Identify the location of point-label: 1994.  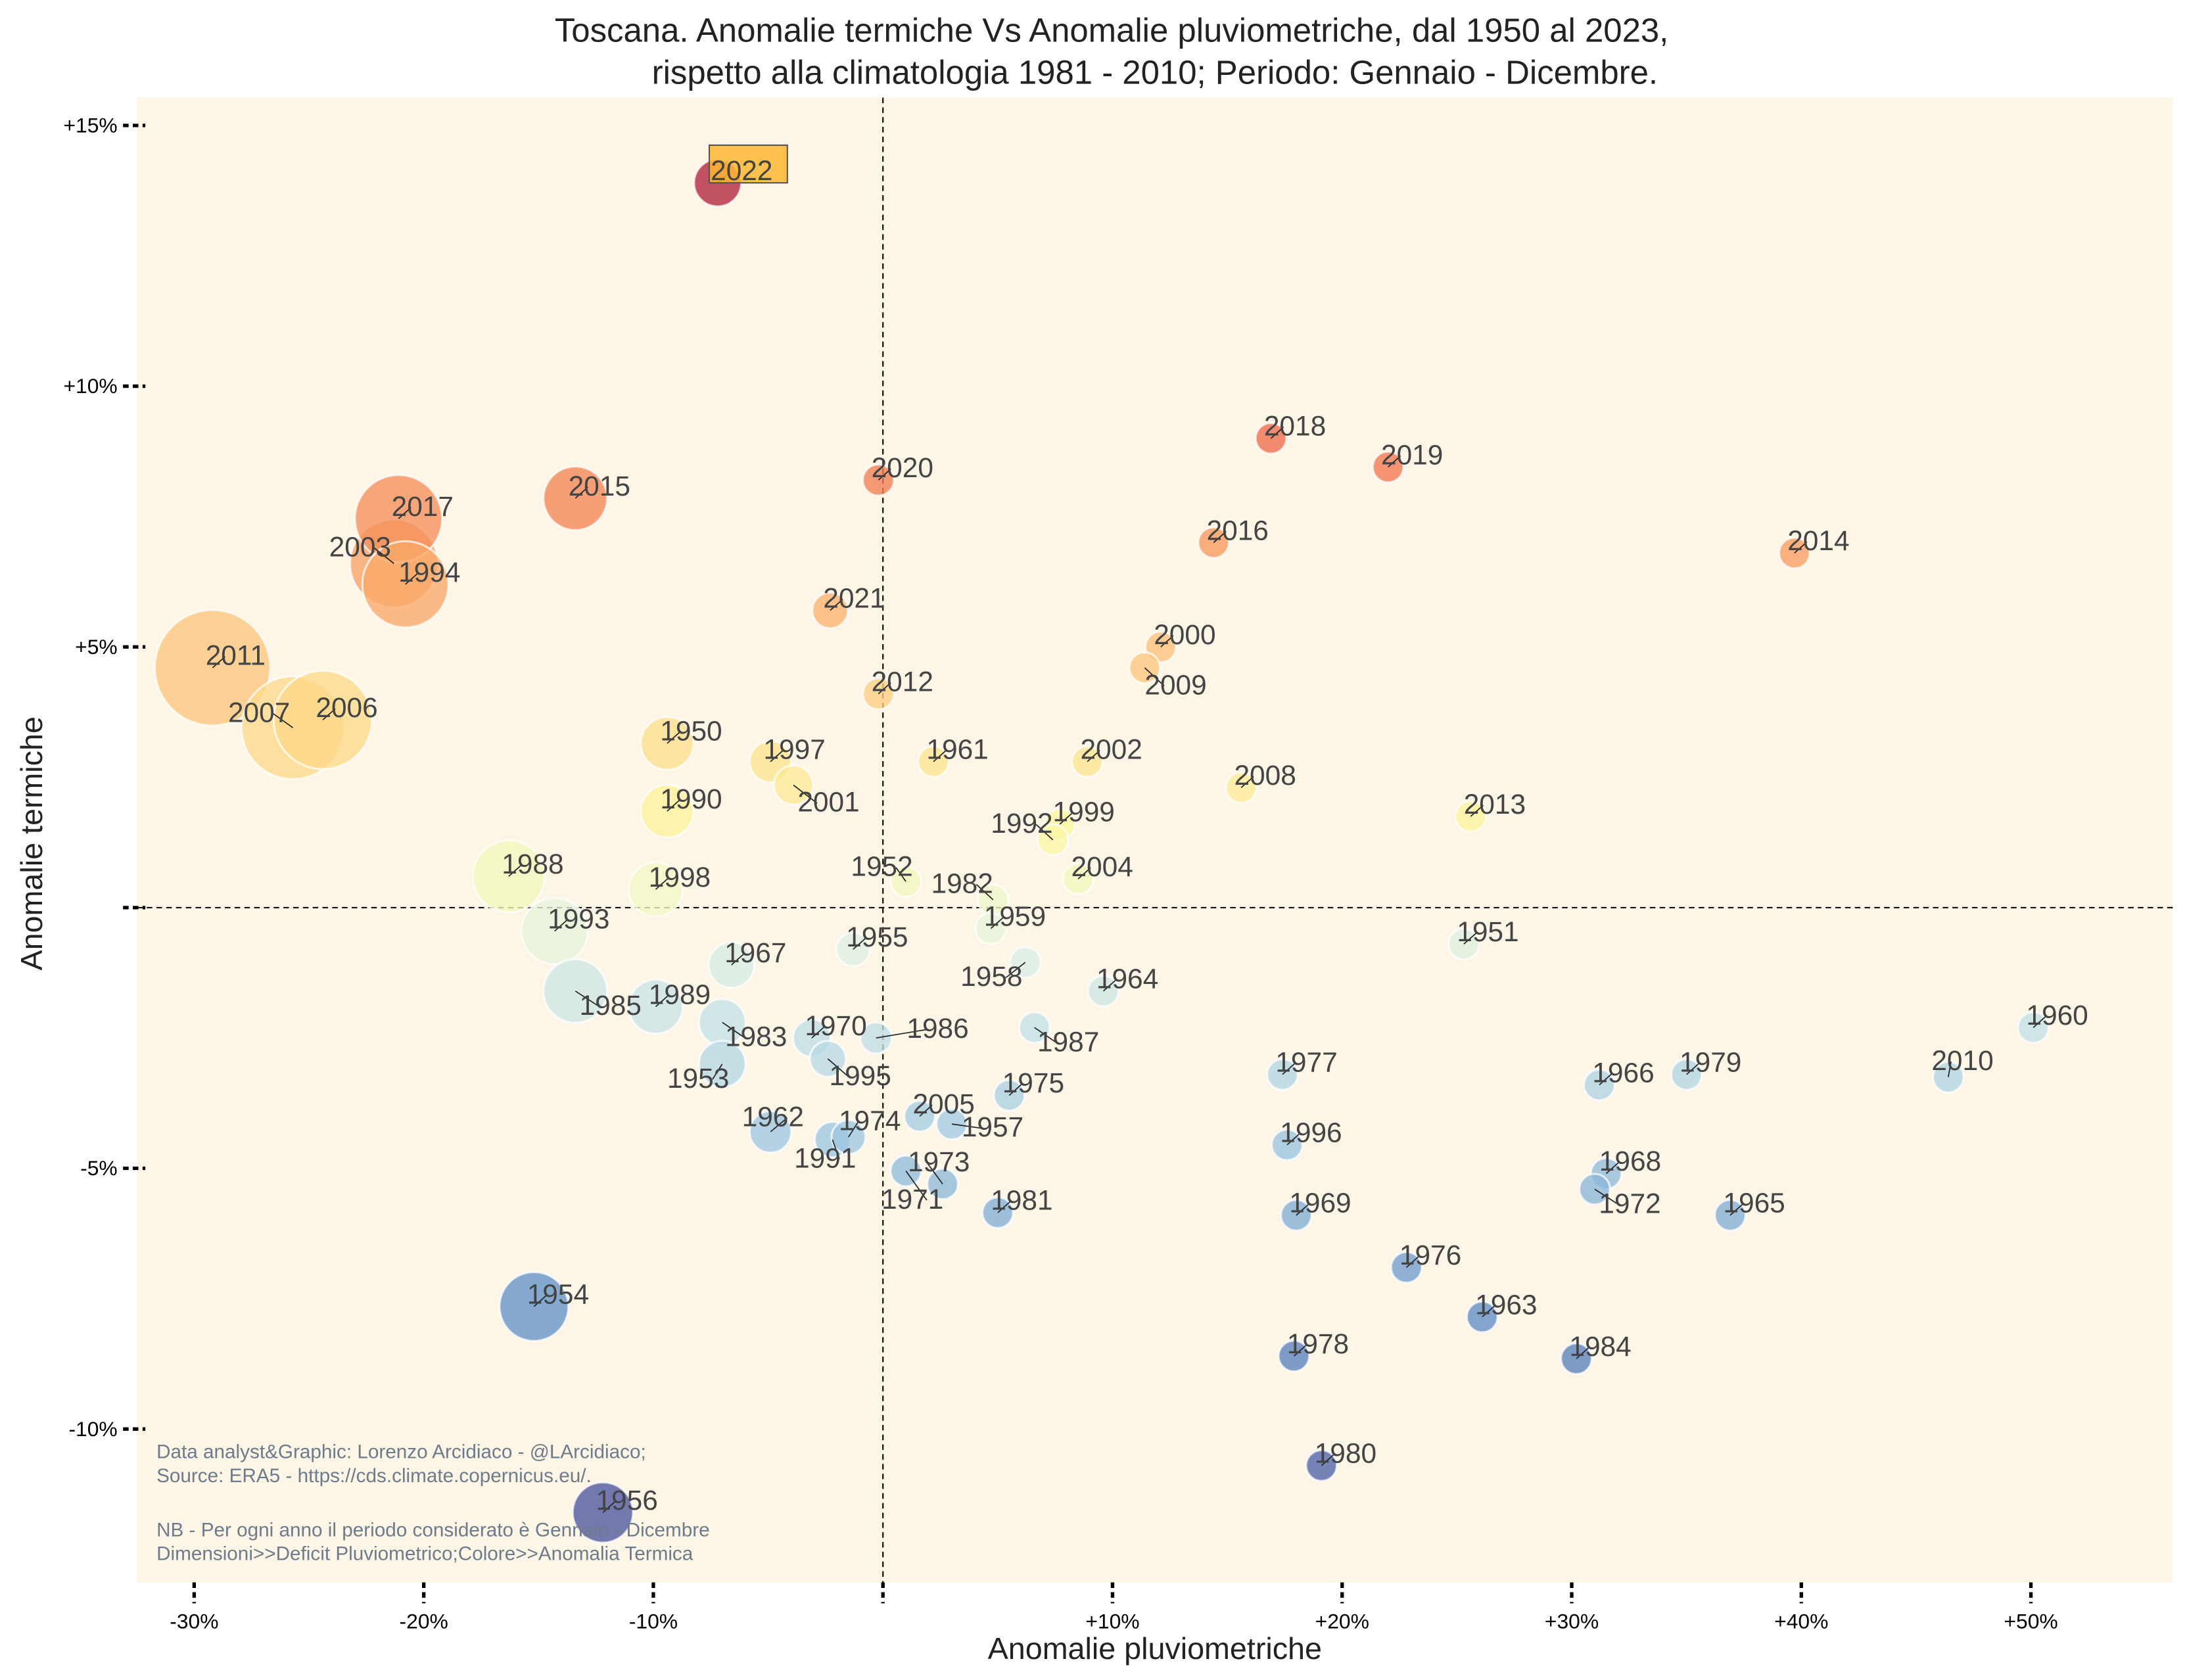
(429, 572).